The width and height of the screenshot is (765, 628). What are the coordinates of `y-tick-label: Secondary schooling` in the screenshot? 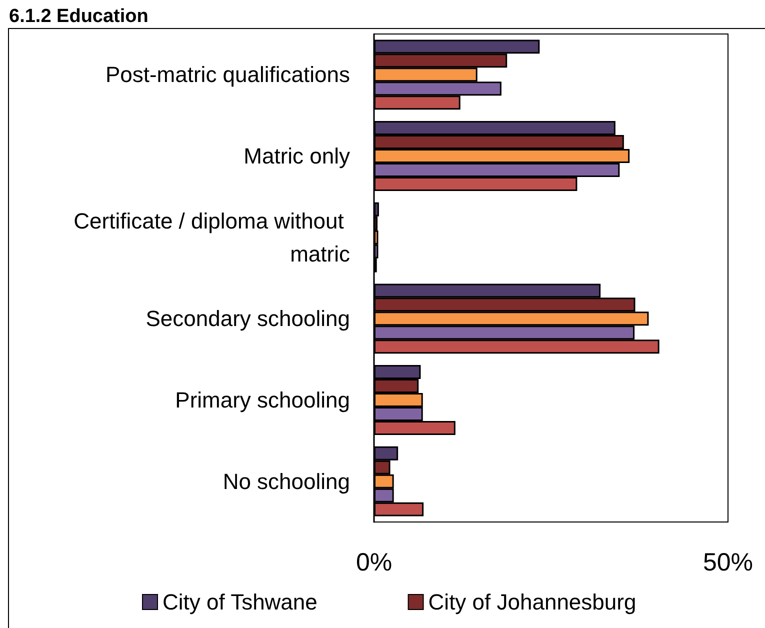 It's located at (248, 319).